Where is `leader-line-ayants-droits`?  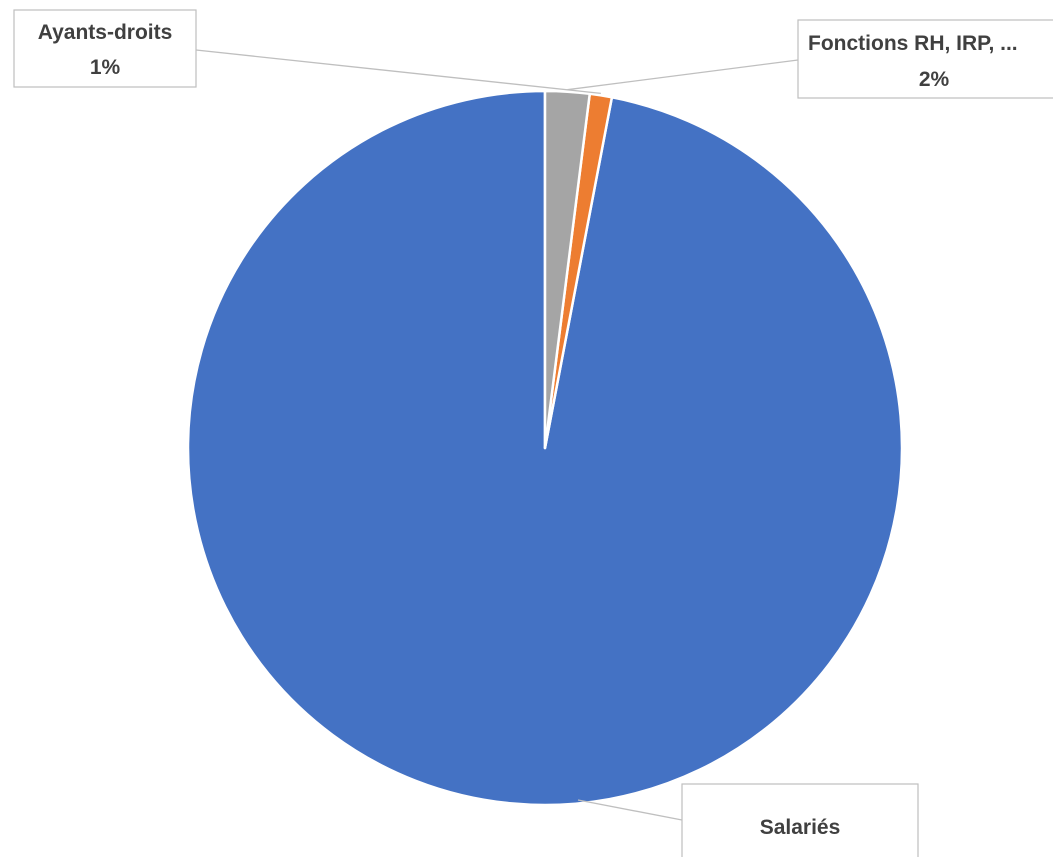
leader-line-ayants-droits is located at coordinates (398, 72).